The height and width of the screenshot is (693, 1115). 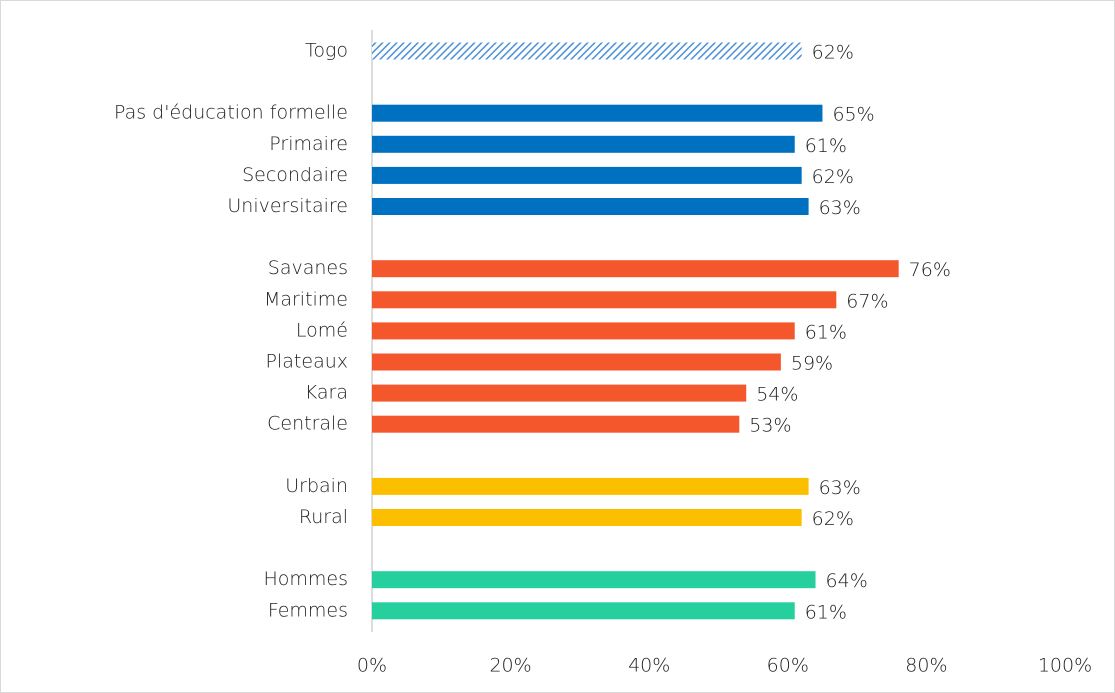 I want to click on x-tick-label: 100%, so click(x=1065, y=666).